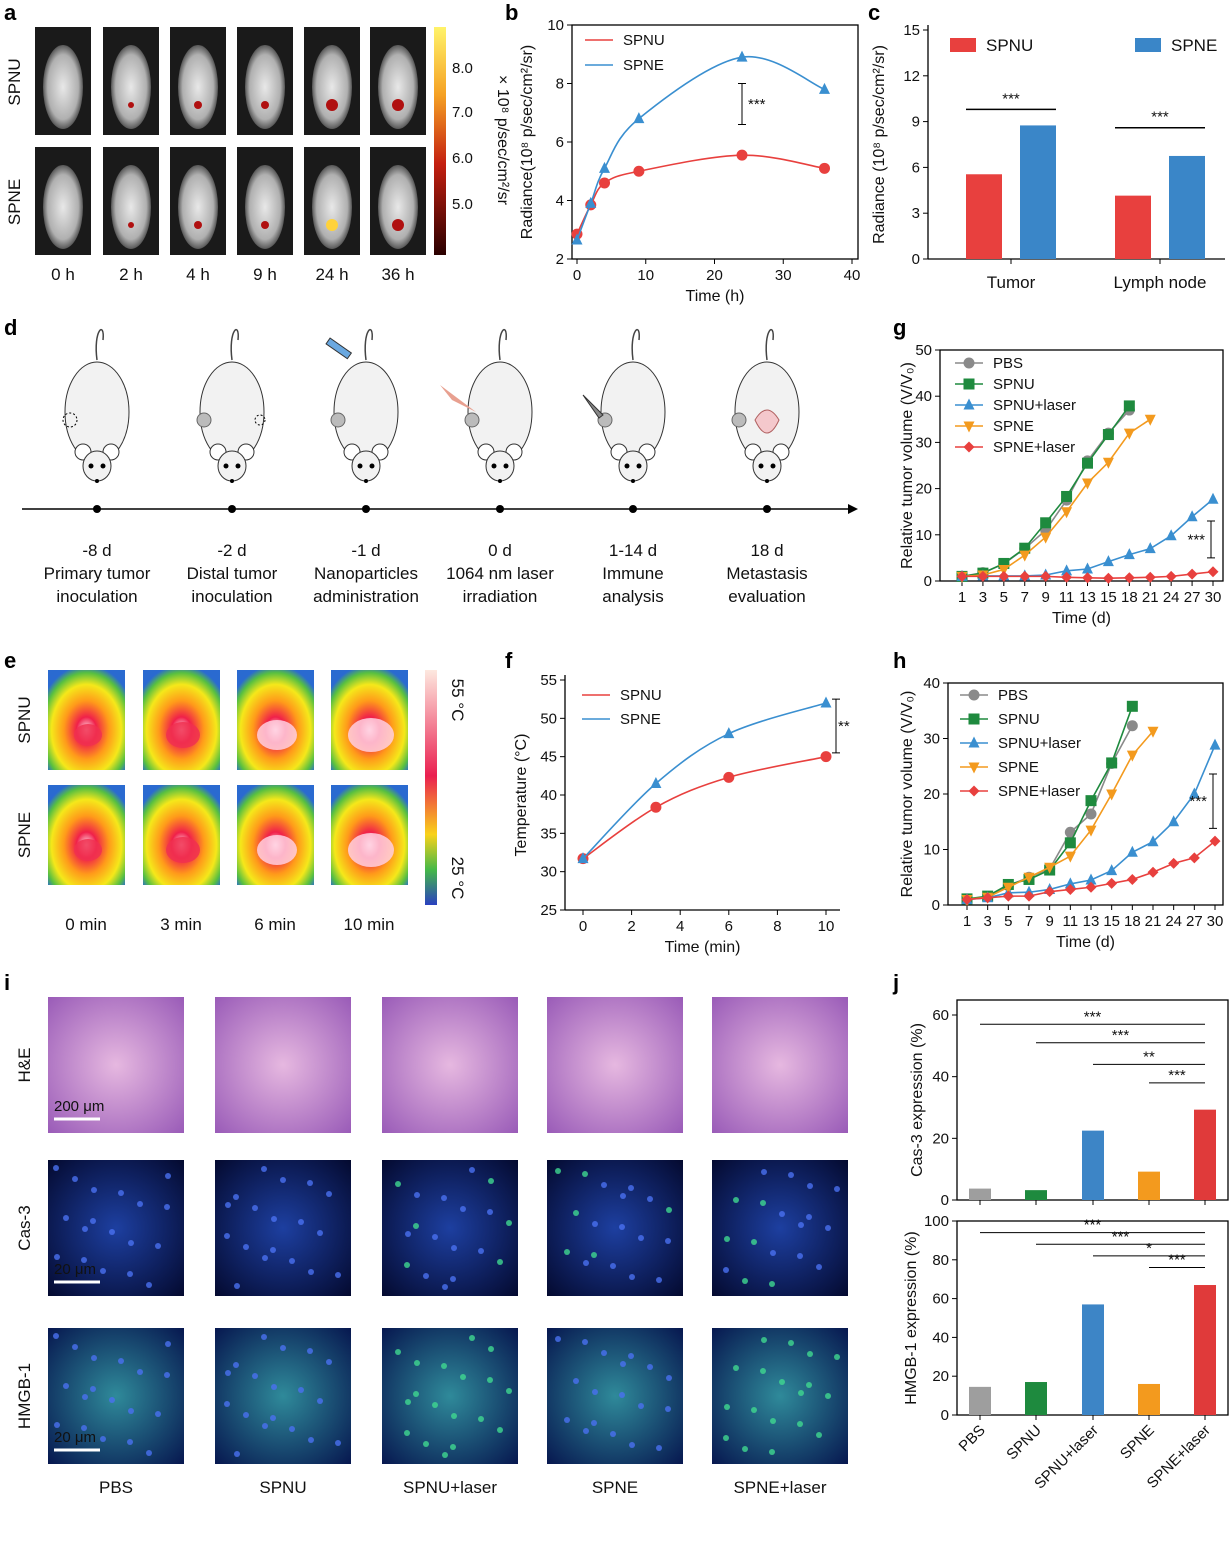 The image size is (1231, 1541). What do you see at coordinates (226, 466) in the screenshot?
I see `mouse-eye` at bounding box center [226, 466].